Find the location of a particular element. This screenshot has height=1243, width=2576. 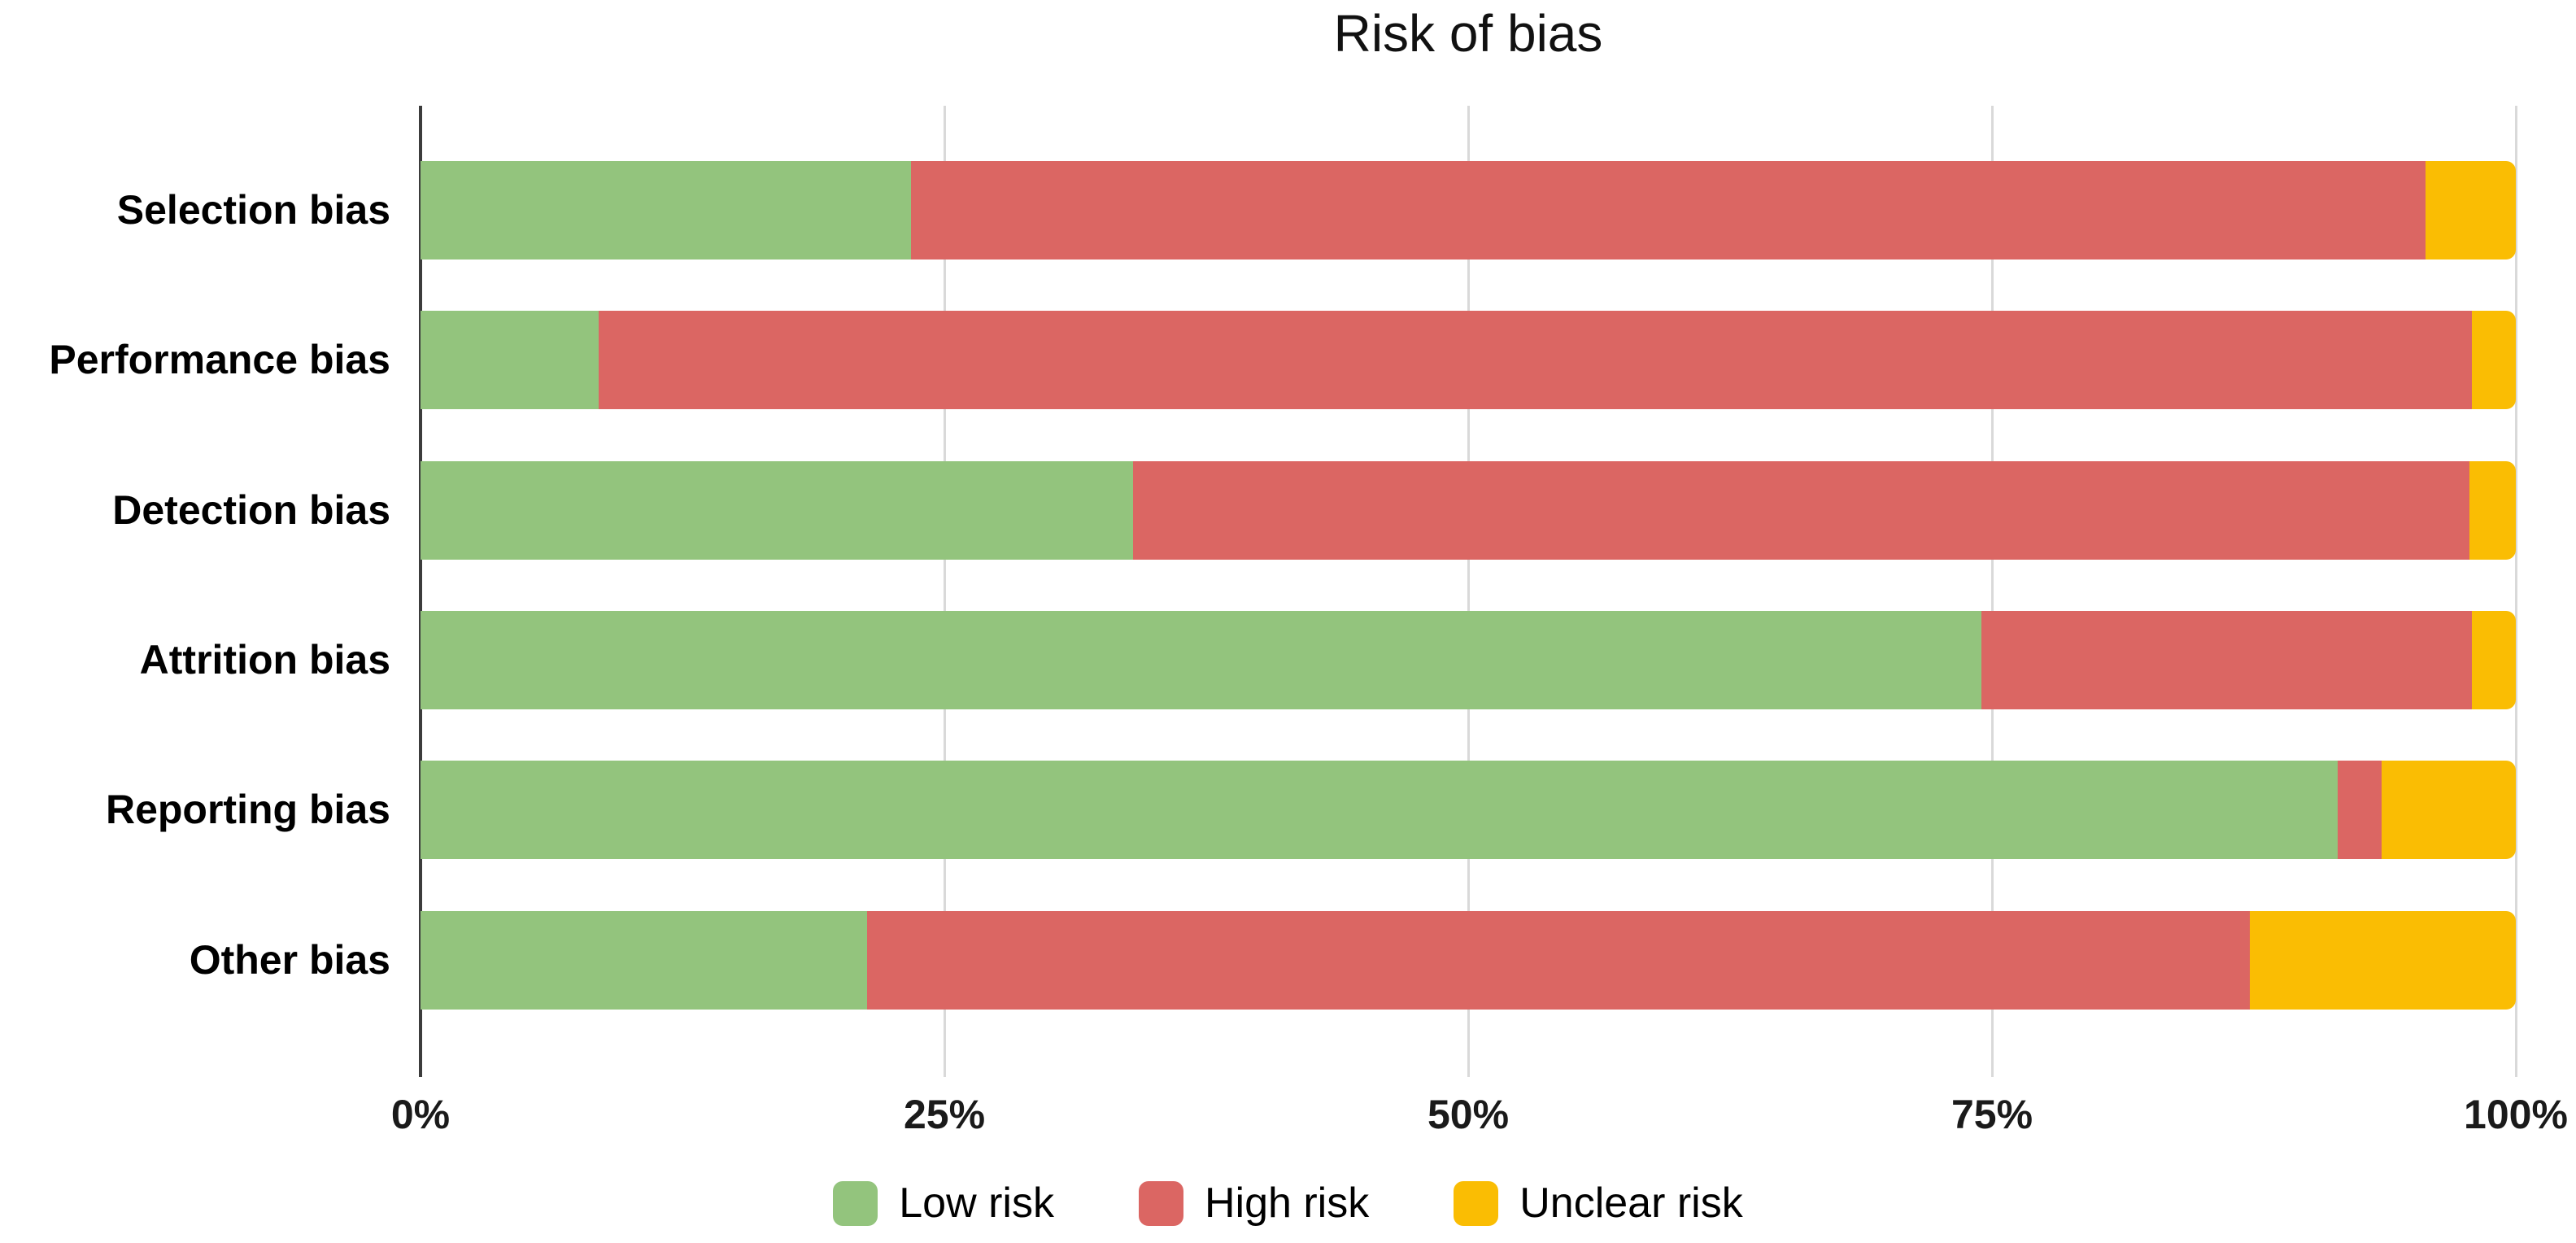

legend-label: High risk is located at coordinates (1287, 1203).